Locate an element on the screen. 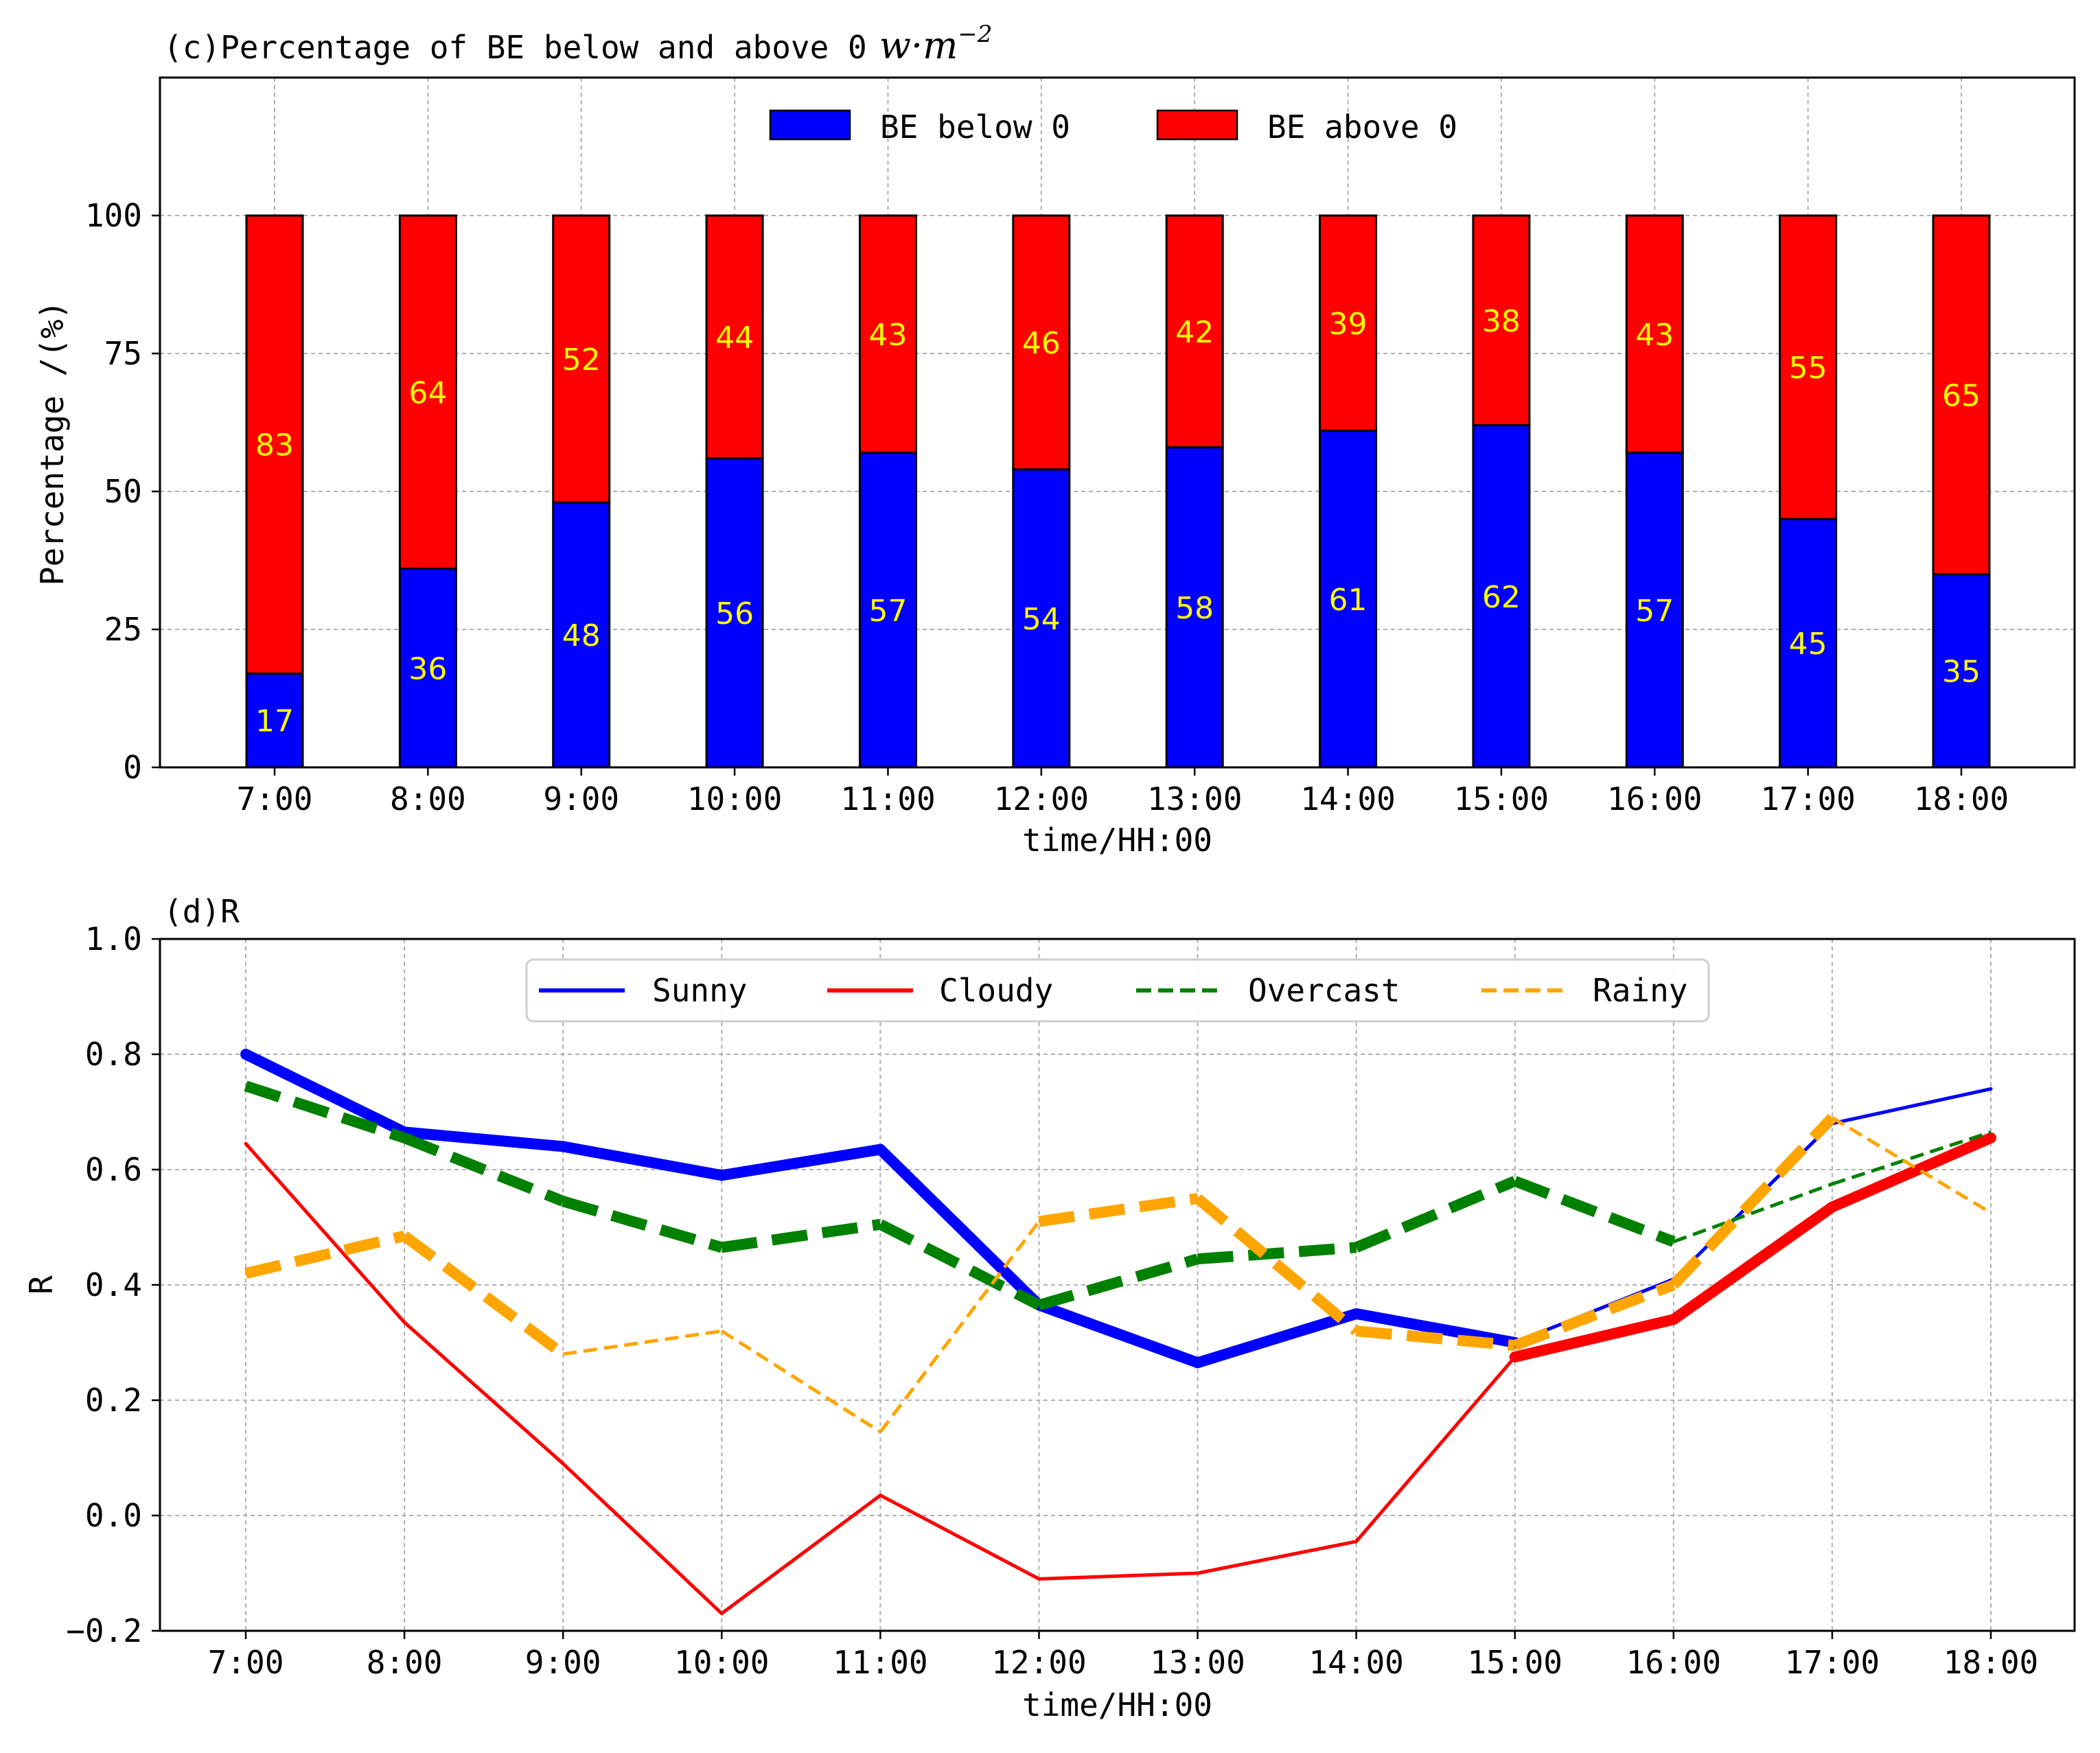 This screenshot has height=1753, width=2100. y-tick-label: 50 is located at coordinates (123, 491).